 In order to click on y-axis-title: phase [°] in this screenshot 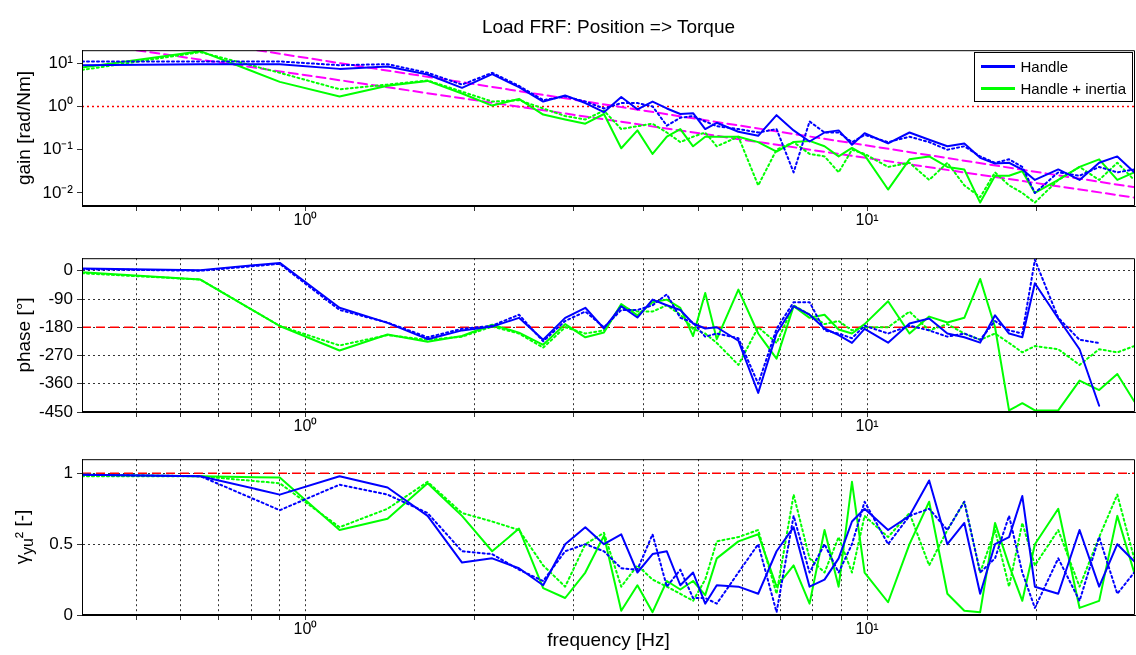, I will do `click(24, 335)`.